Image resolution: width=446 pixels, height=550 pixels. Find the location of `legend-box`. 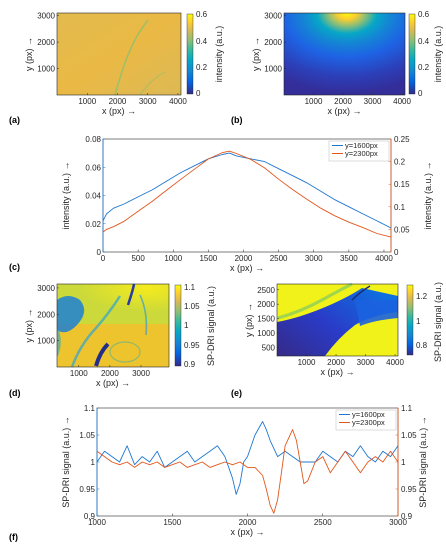

legend-box is located at coordinates (359, 151).